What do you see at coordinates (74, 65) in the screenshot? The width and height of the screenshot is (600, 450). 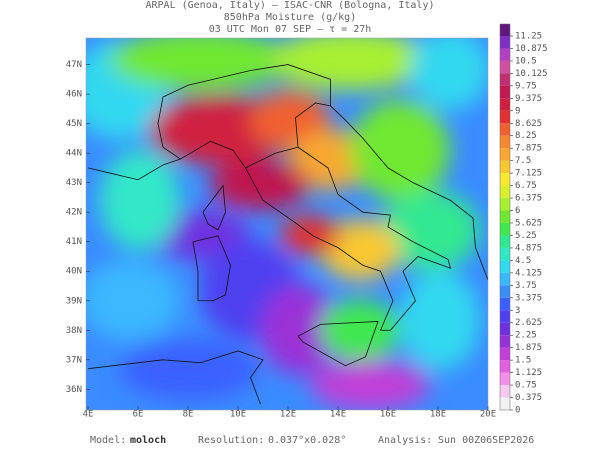 I see `lat-tick-label: 47N` at bounding box center [74, 65].